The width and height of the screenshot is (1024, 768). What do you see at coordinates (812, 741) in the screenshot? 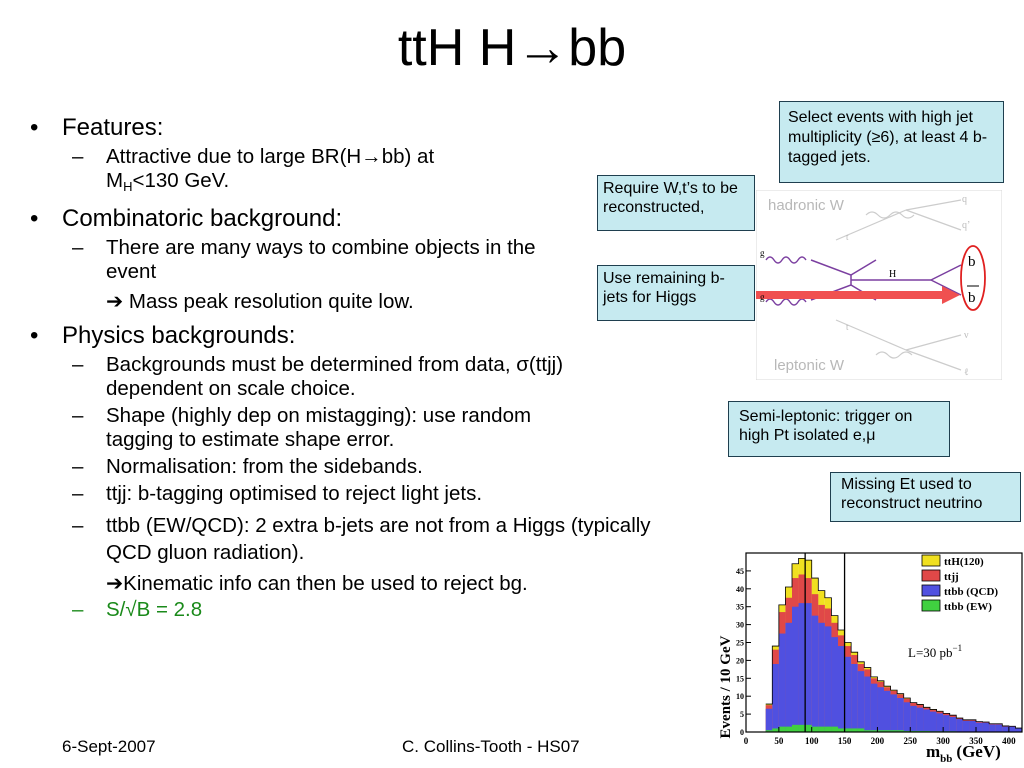
I see `x-tick-label: 100` at bounding box center [812, 741].